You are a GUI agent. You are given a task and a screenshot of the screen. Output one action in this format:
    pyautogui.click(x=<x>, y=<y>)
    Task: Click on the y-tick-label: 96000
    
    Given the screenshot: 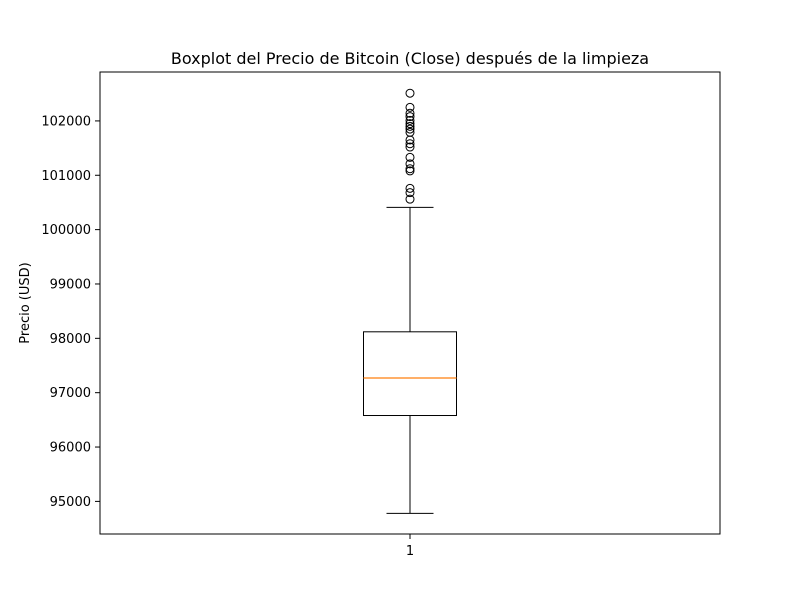 What is the action you would take?
    pyautogui.click(x=70, y=448)
    